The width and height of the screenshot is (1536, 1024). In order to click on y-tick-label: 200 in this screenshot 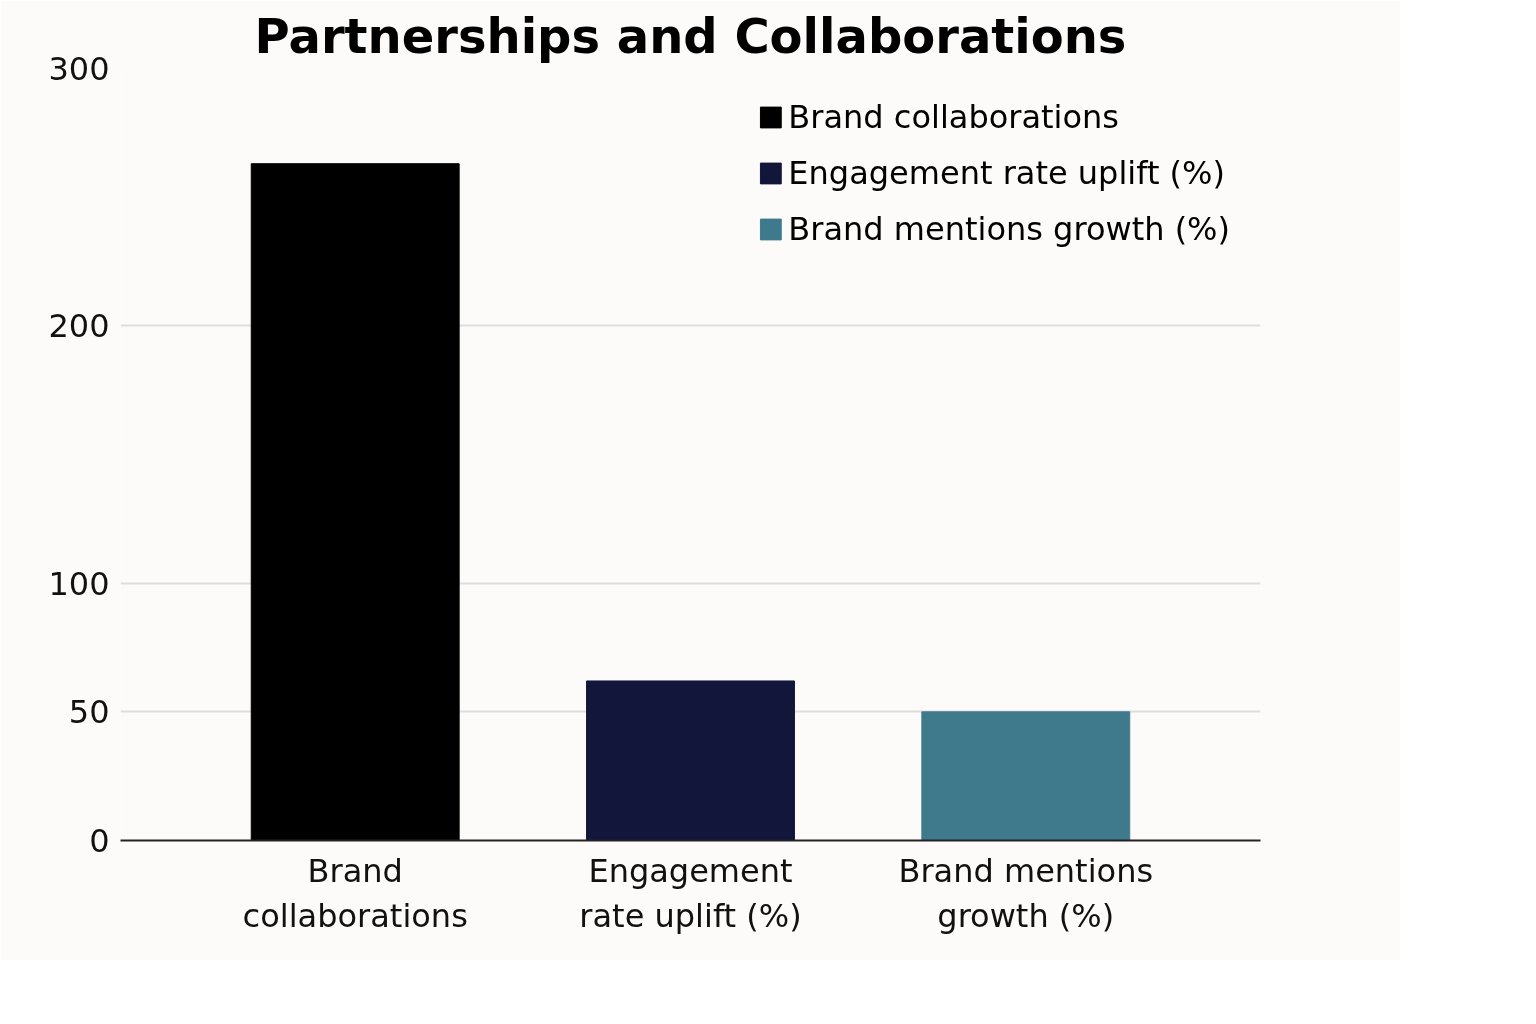, I will do `click(79, 326)`.